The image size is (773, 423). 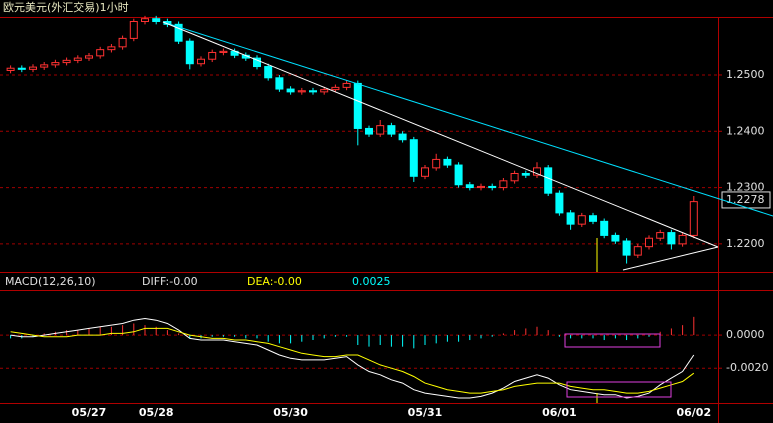 What do you see at coordinates (745, 130) in the screenshot?
I see `y-tick-label: 1.2400` at bounding box center [745, 130].